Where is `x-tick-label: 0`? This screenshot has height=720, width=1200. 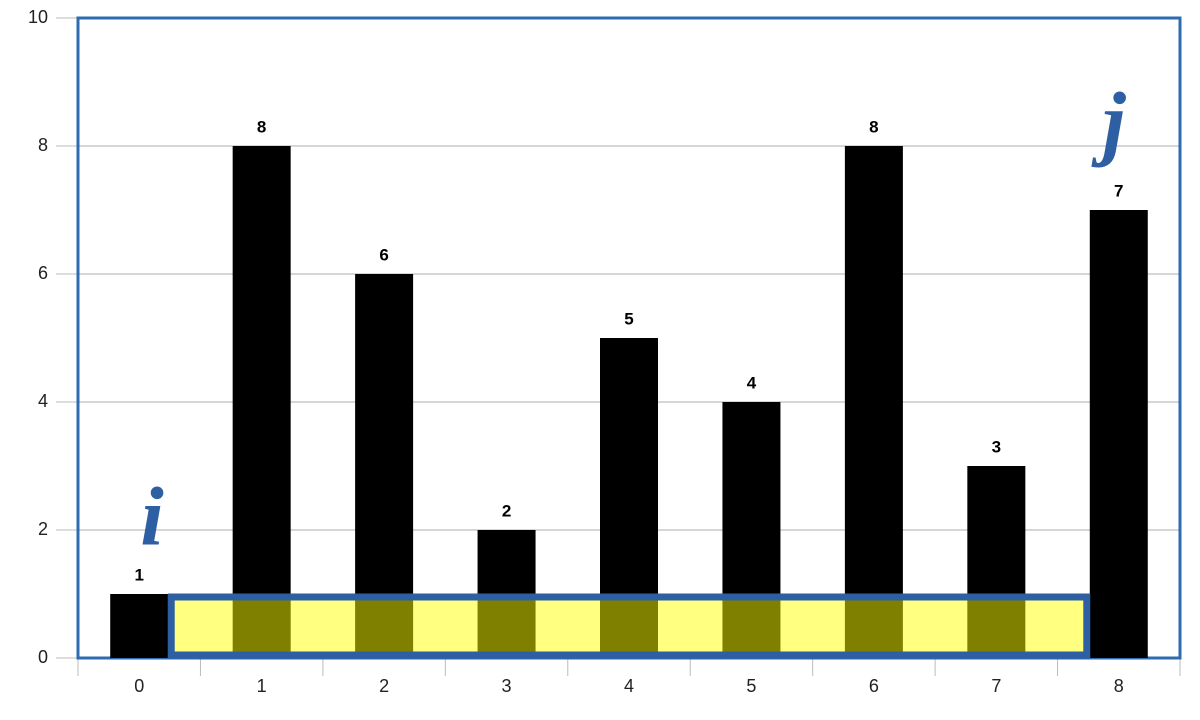
x-tick-label: 0 is located at coordinates (139, 686).